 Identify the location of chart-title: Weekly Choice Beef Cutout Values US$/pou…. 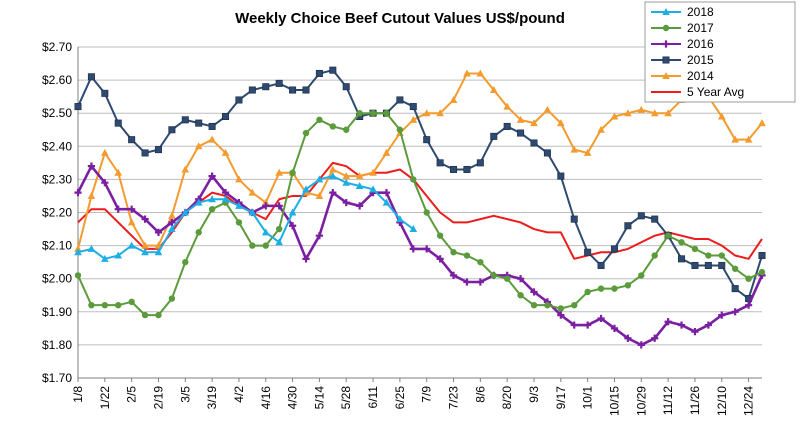
(400, 18).